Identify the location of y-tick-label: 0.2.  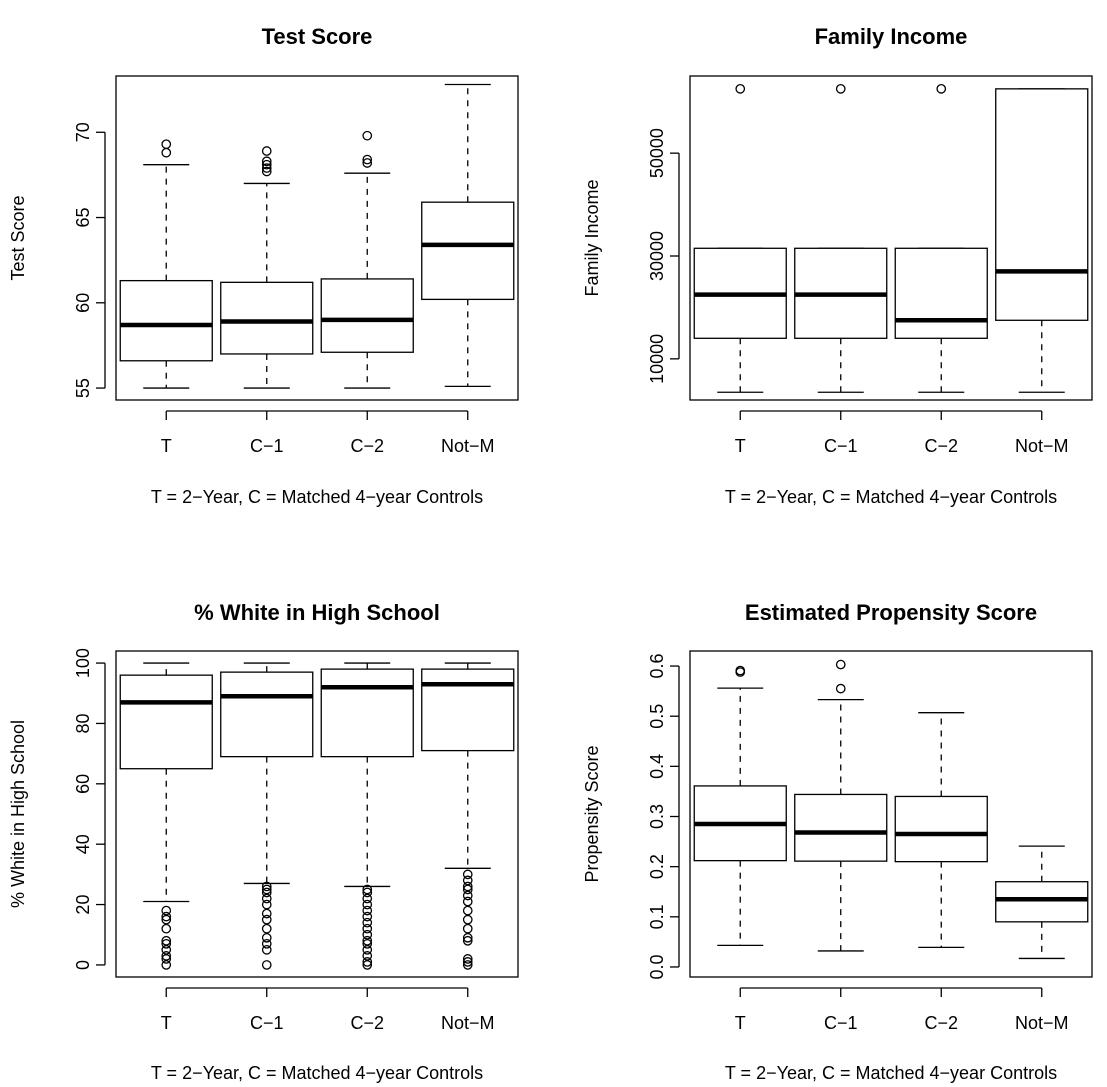
(657, 866).